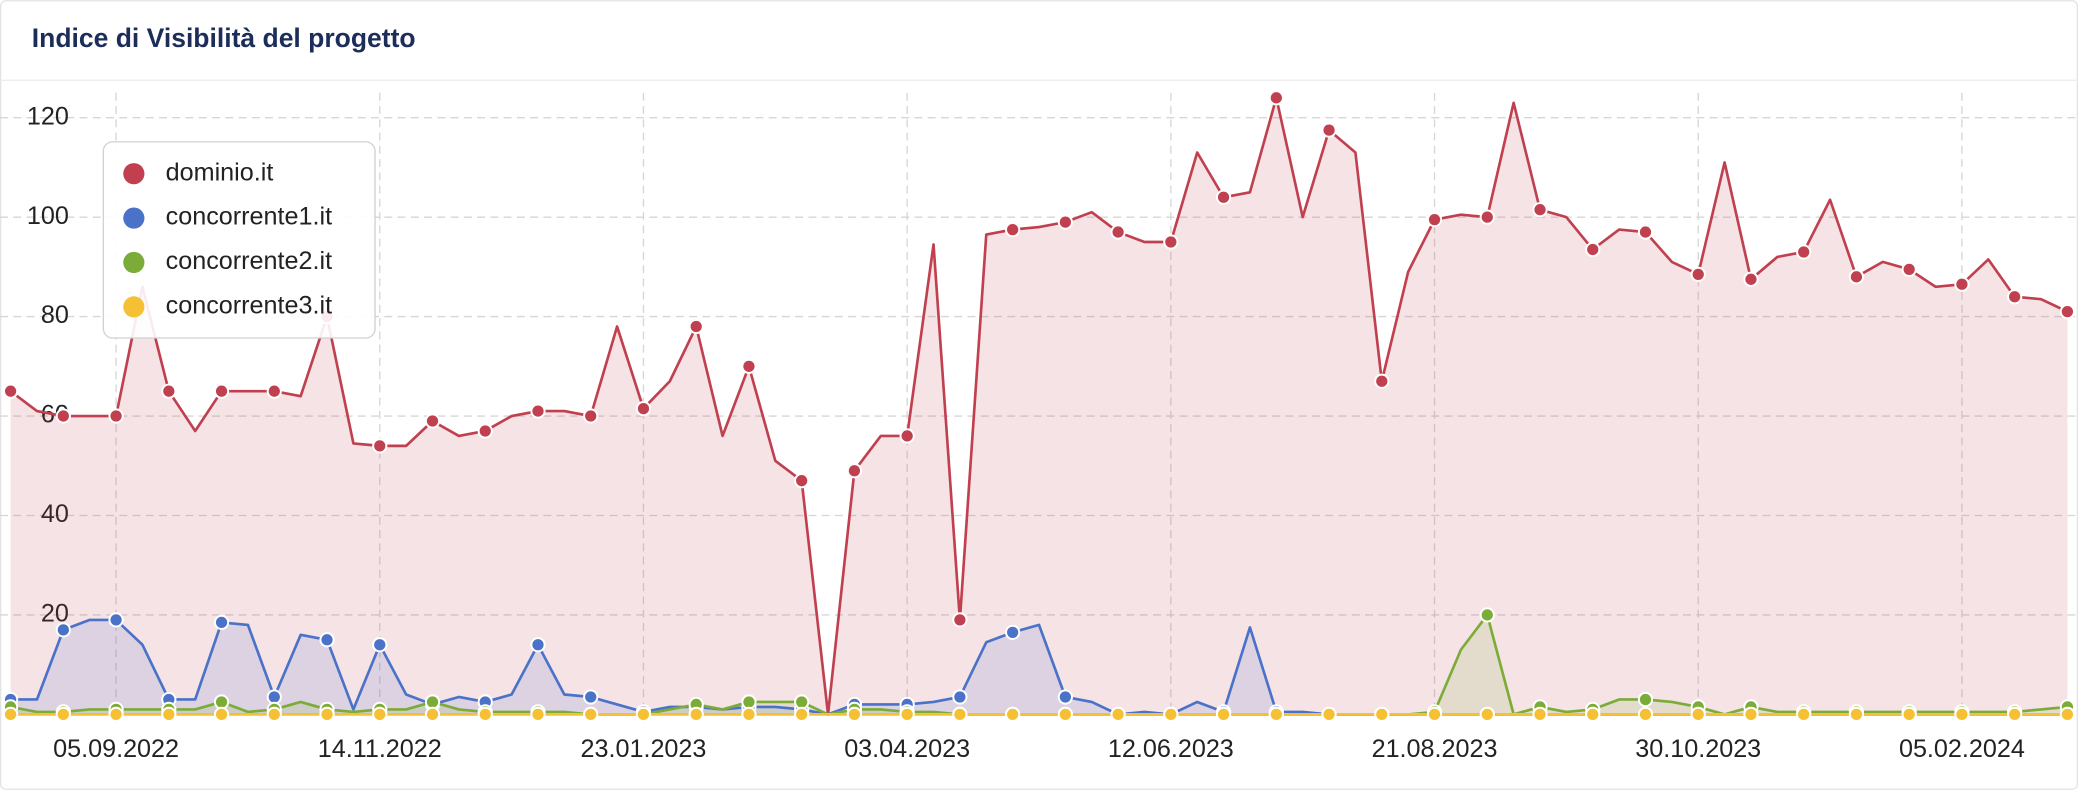  Describe the element at coordinates (239, 240) in the screenshot. I see `legend-box` at that location.